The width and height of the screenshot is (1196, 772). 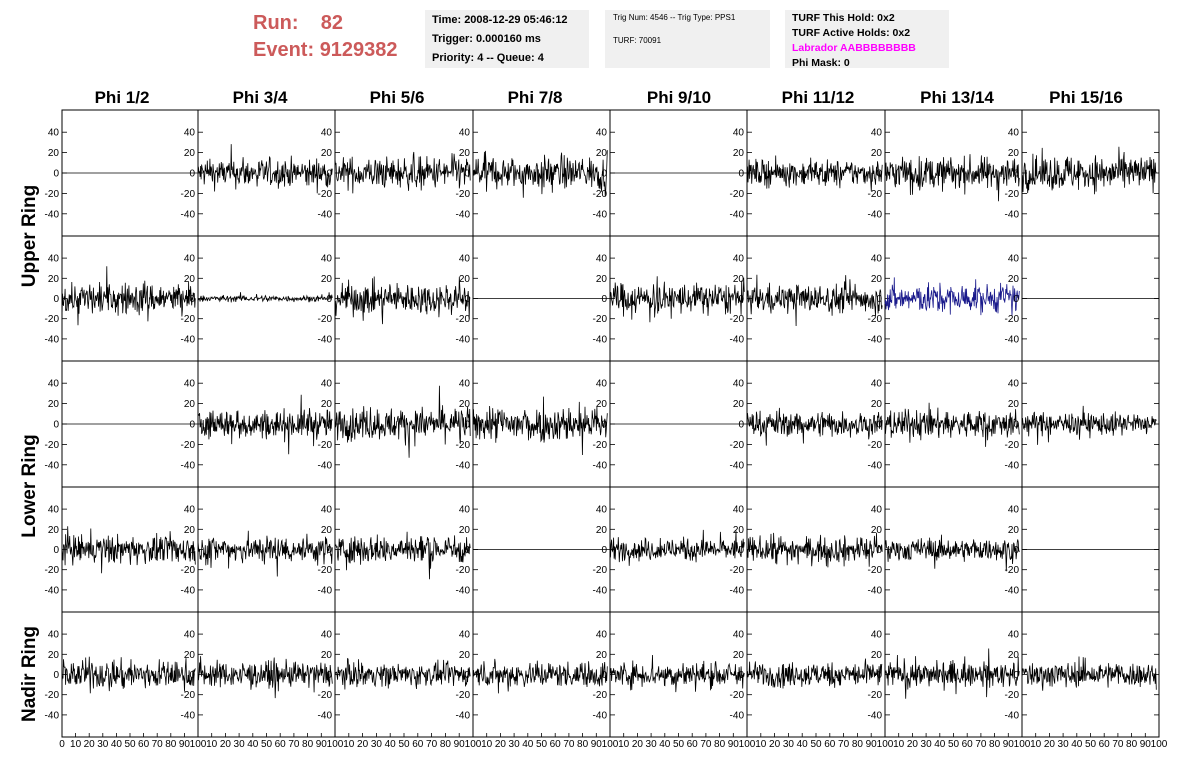 What do you see at coordinates (677, 673) in the screenshot?
I see `waveform-trace-r4-c4` at bounding box center [677, 673].